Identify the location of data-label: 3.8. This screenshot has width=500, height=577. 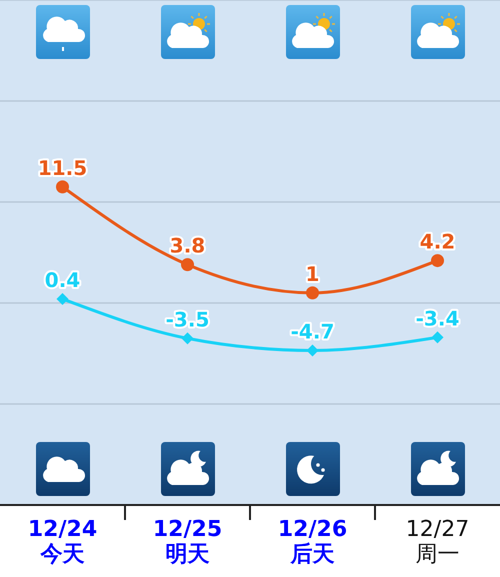
(188, 246).